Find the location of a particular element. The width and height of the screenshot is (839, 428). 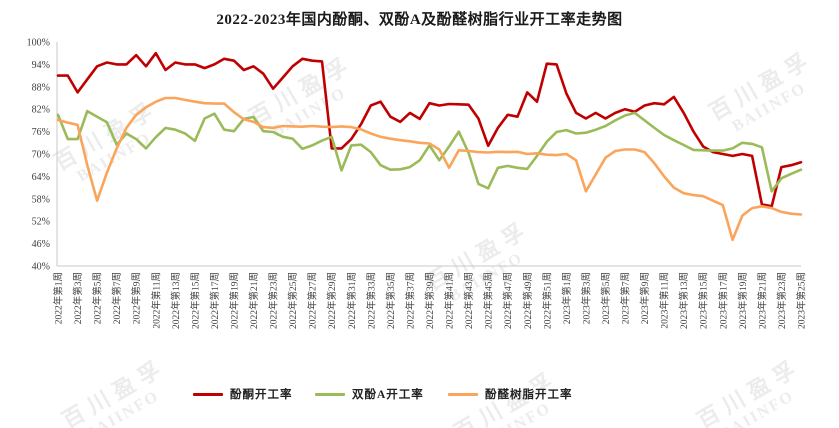

legend-label: 酚醛树脂开工率 is located at coordinates (529, 395).